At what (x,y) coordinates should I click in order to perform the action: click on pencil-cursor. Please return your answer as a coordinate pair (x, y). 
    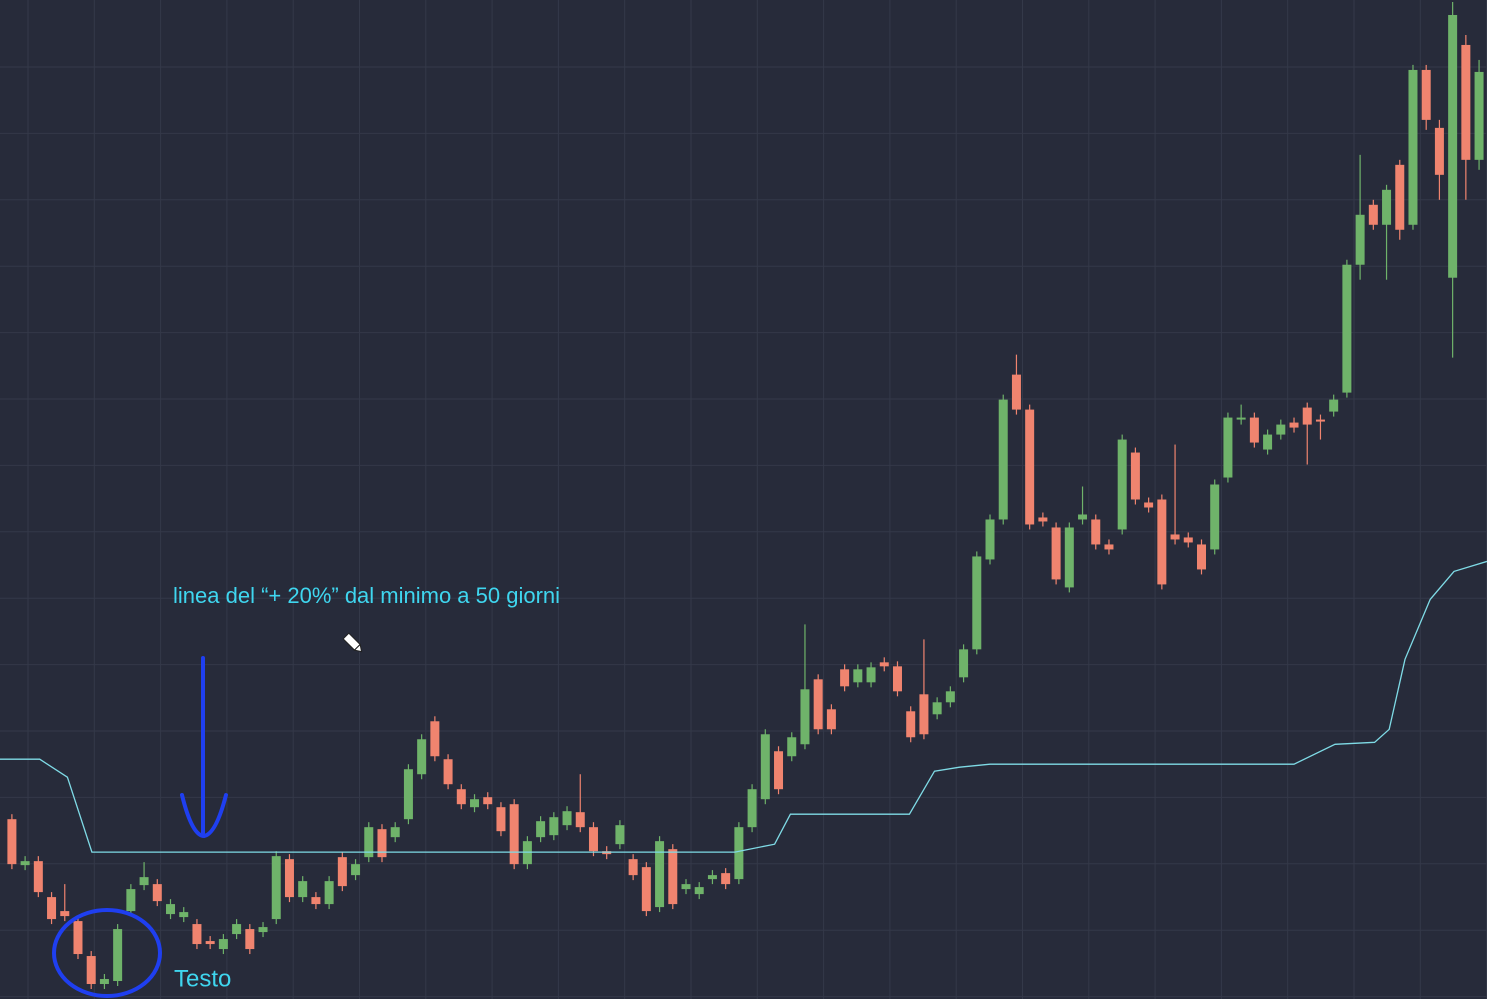
    Looking at the image, I should click on (352, 642).